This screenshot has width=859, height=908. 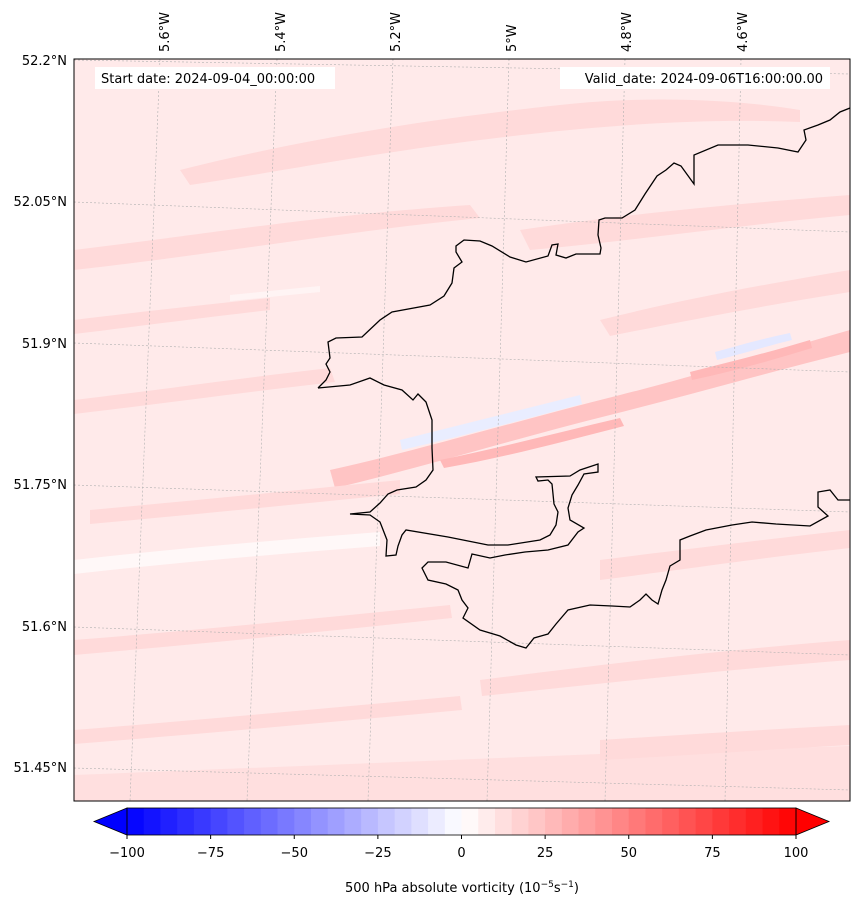 What do you see at coordinates (165, 32) in the screenshot?
I see `lon-label: 5.6°W` at bounding box center [165, 32].